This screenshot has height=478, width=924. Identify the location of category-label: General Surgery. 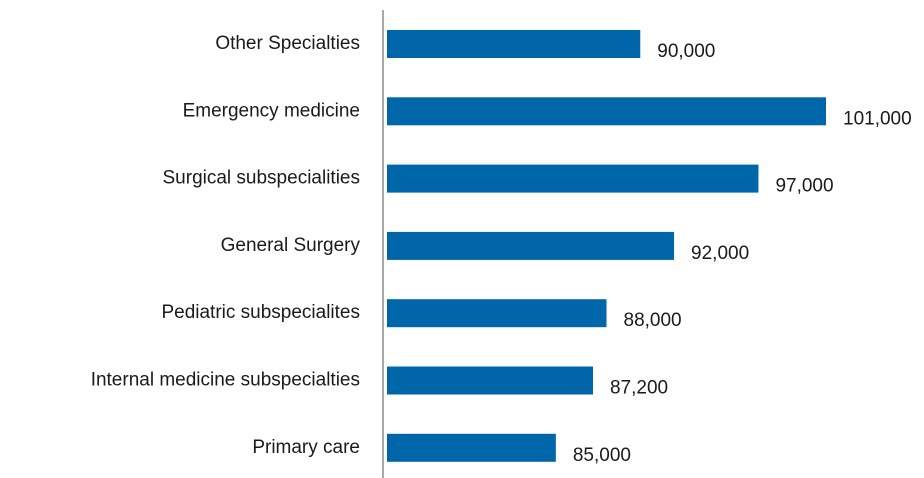
(291, 245).